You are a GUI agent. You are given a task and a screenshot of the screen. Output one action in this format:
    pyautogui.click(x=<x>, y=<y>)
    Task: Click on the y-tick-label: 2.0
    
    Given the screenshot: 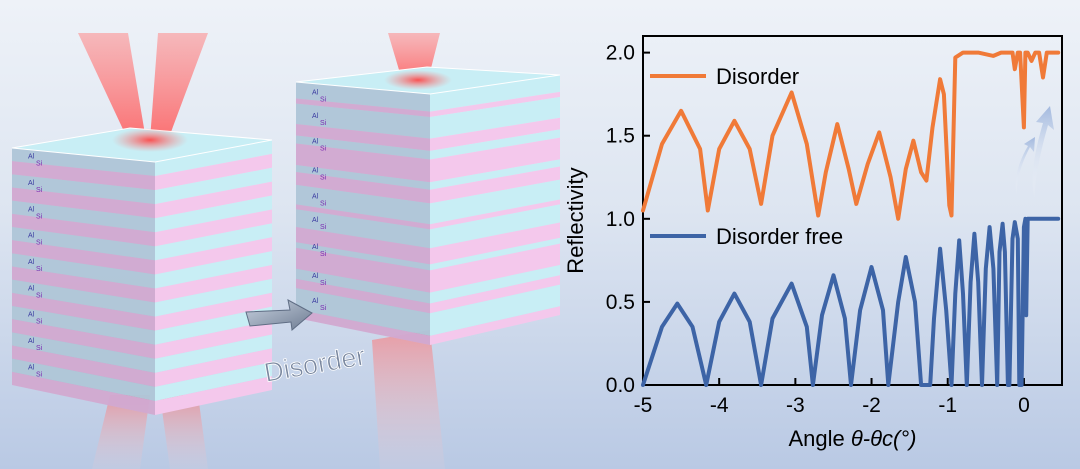 What is the action you would take?
    pyautogui.click(x=620, y=53)
    